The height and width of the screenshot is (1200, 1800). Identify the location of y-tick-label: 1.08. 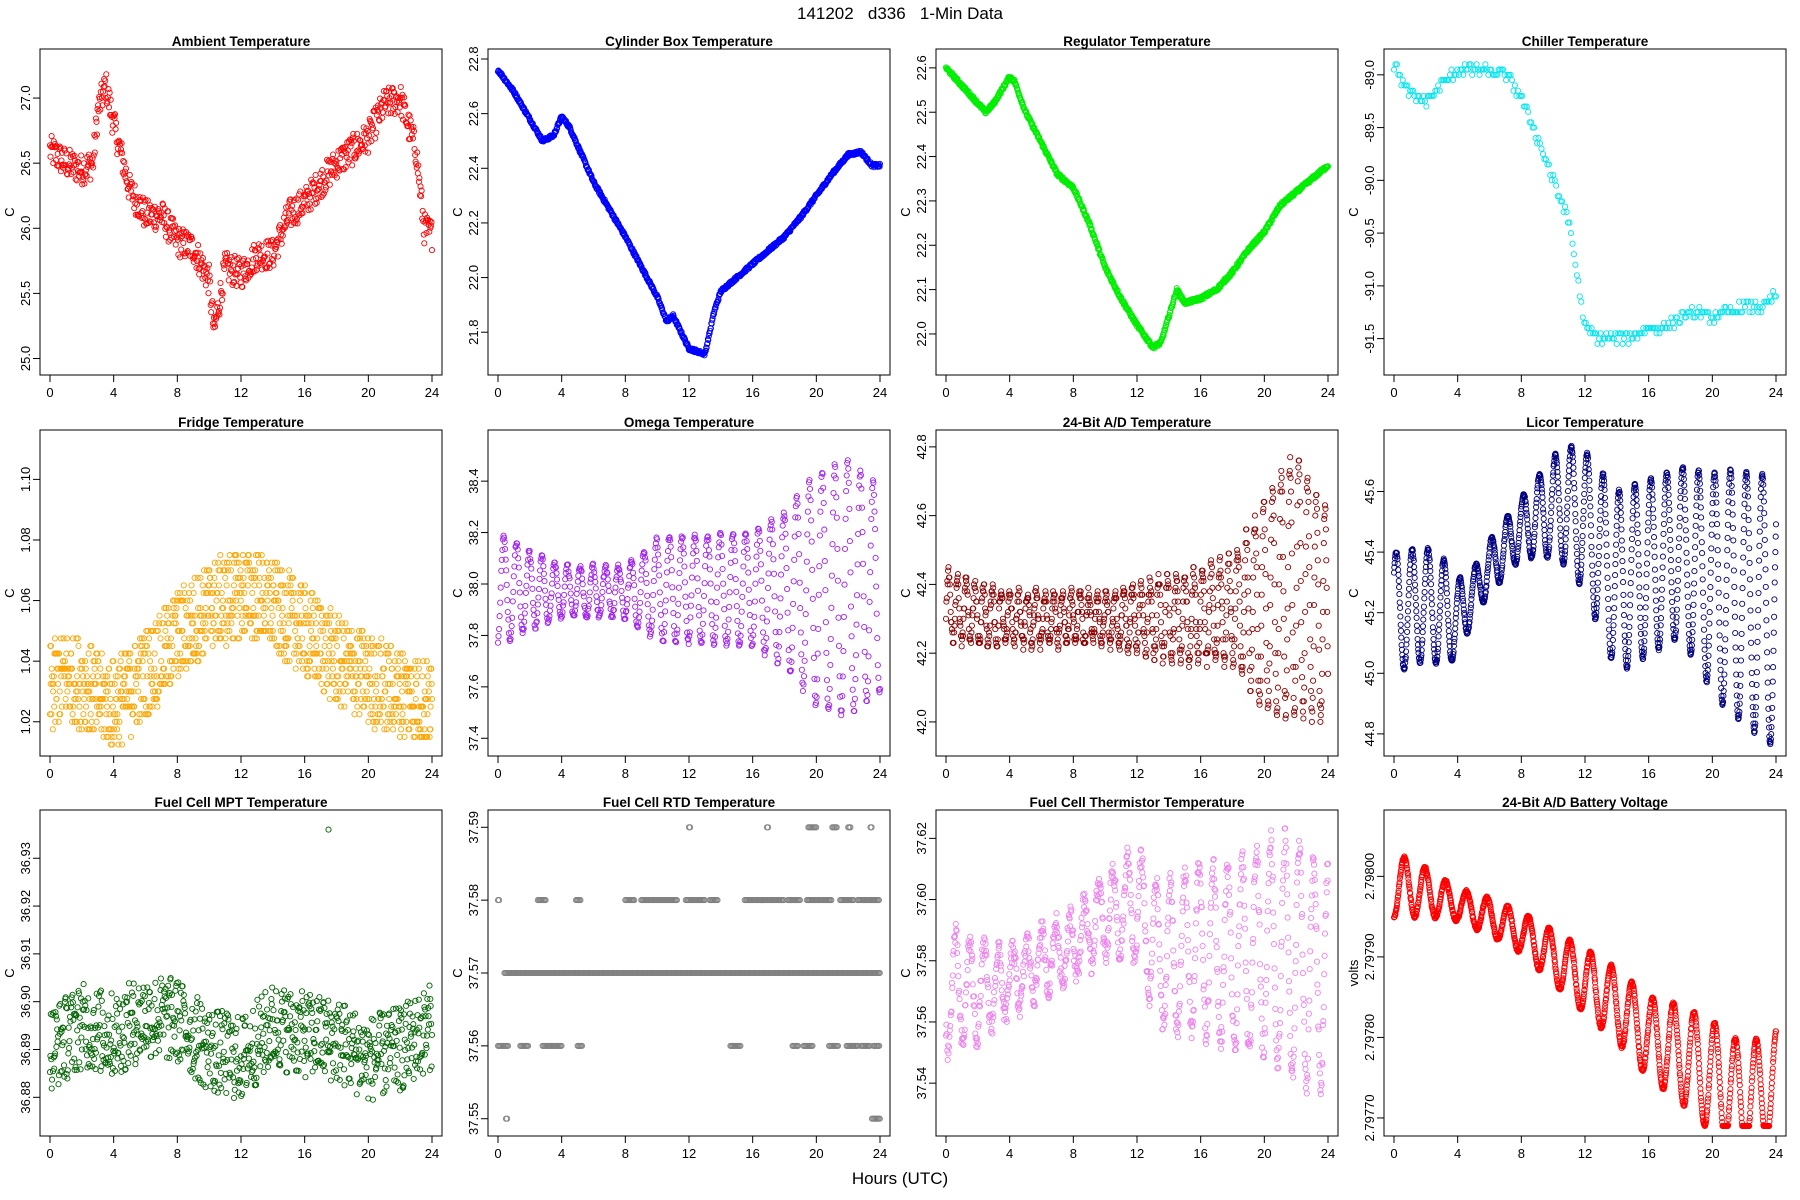
(25, 539).